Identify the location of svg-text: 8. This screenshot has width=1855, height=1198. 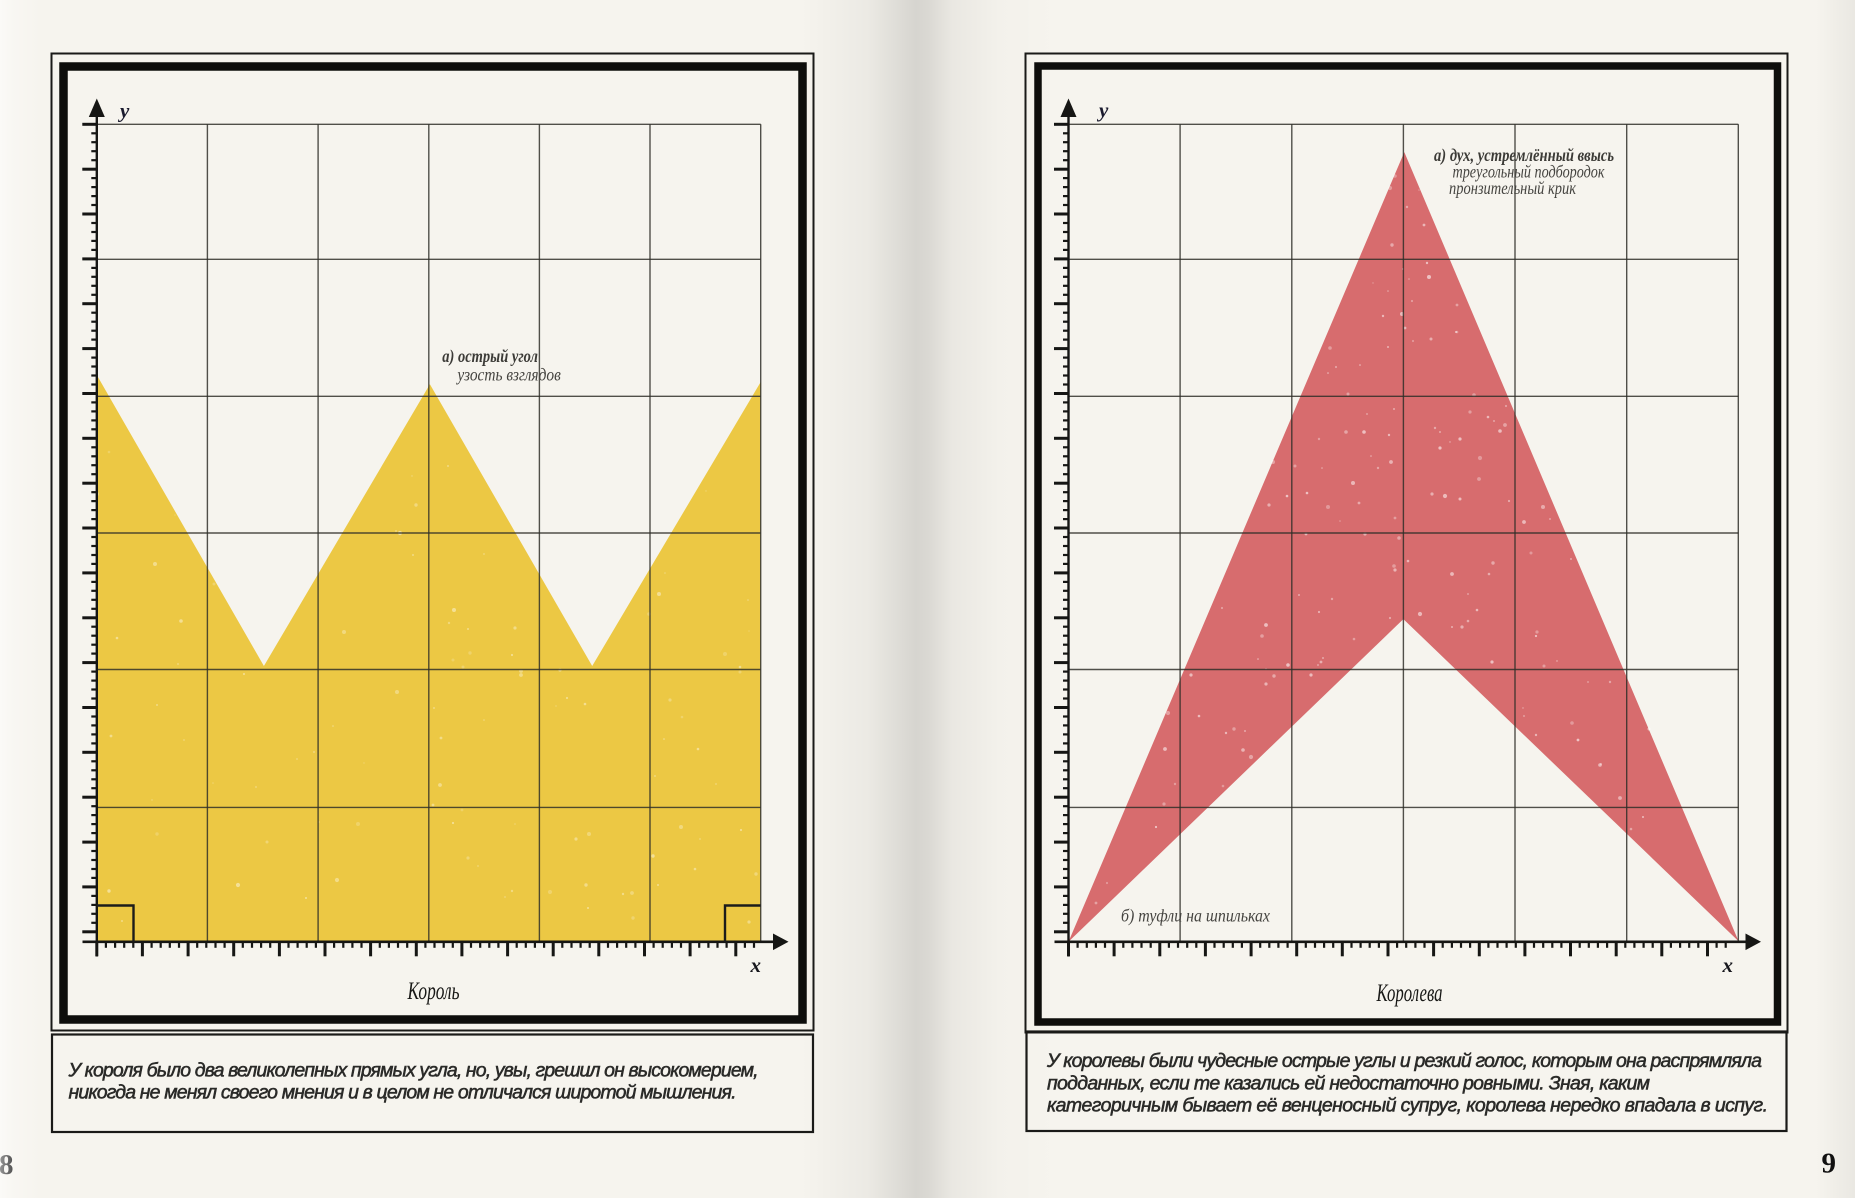
(7, 1165).